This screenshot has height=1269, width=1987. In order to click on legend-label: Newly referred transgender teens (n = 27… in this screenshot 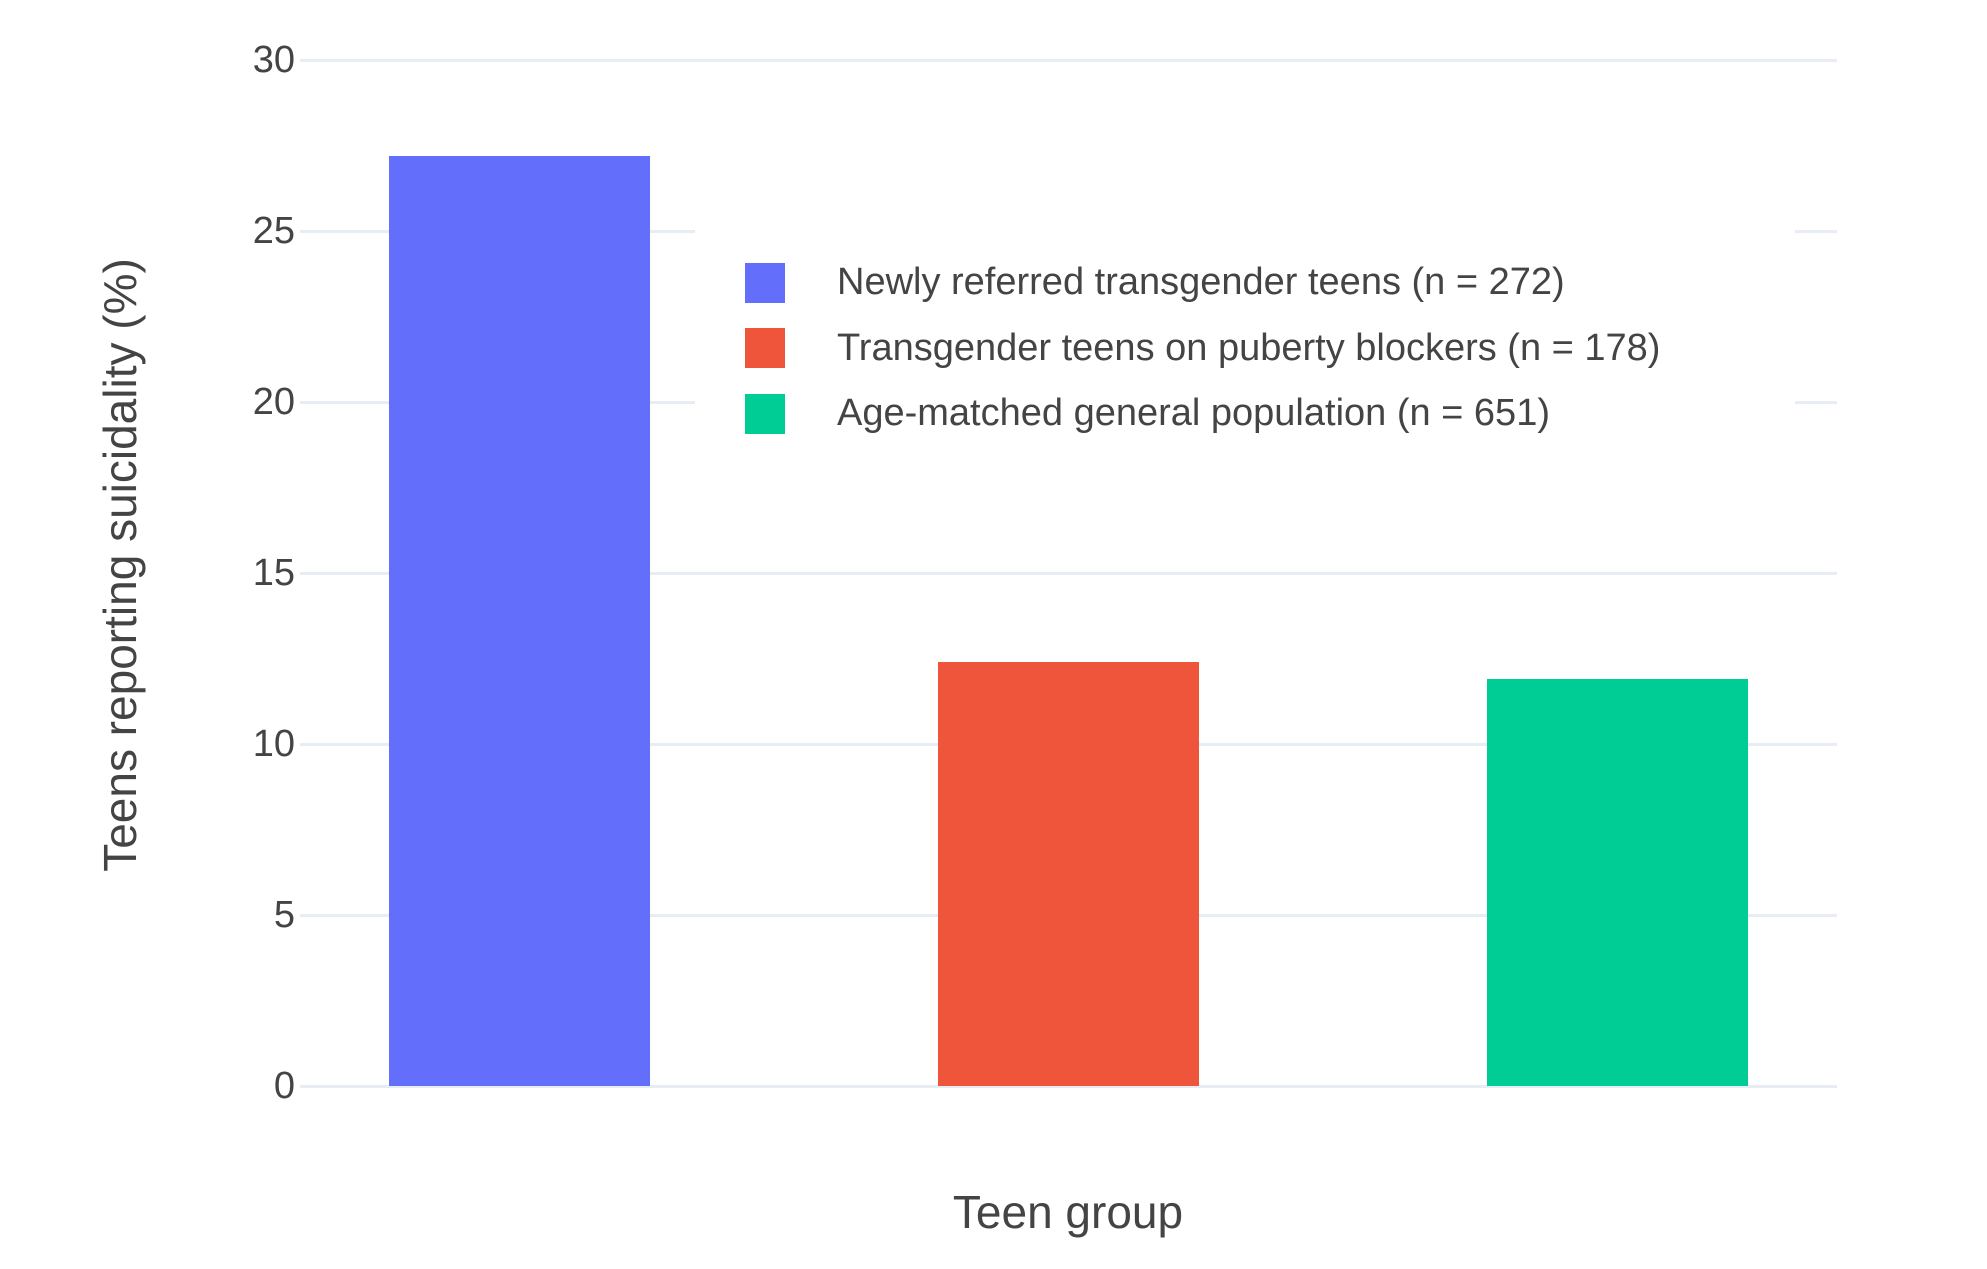, I will do `click(1201, 282)`.